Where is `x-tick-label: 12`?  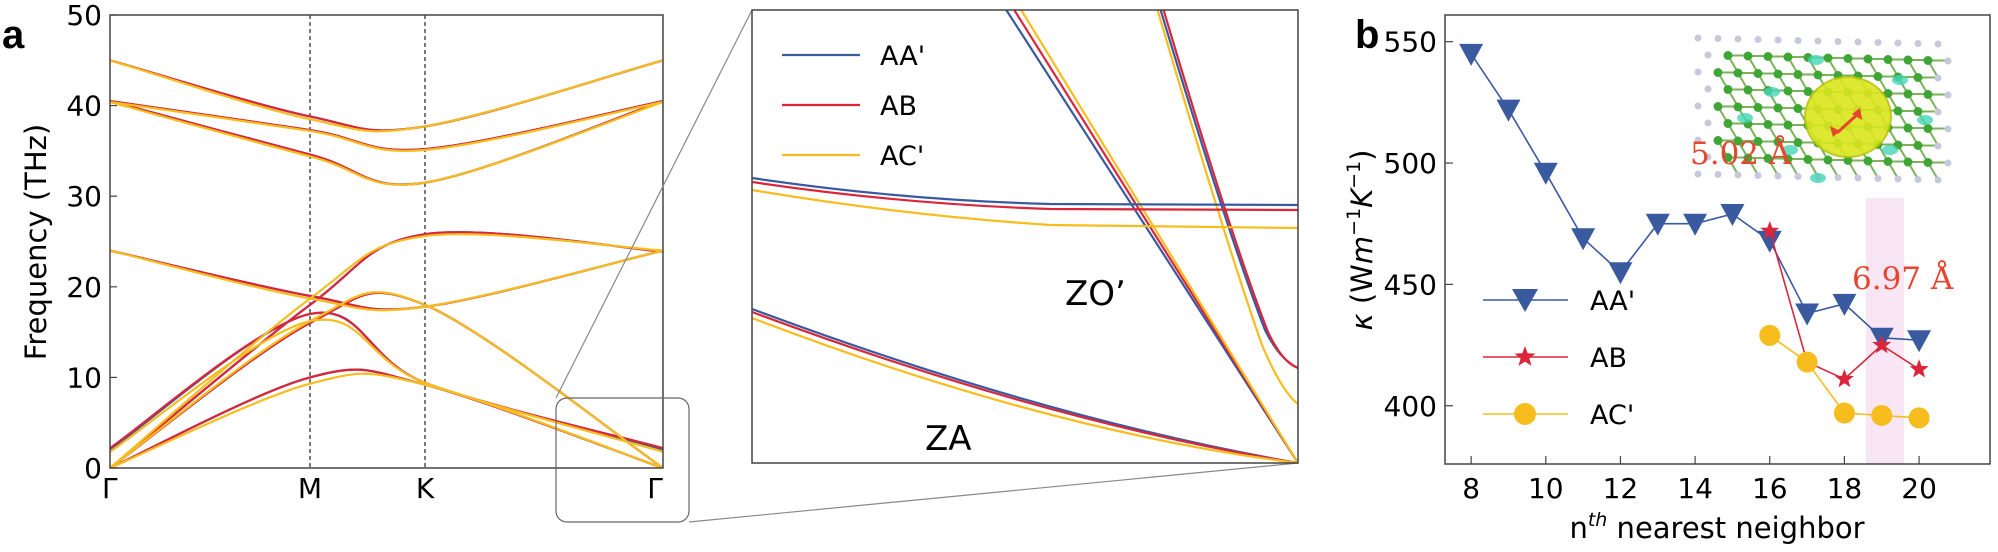 x-tick-label: 12 is located at coordinates (1621, 488).